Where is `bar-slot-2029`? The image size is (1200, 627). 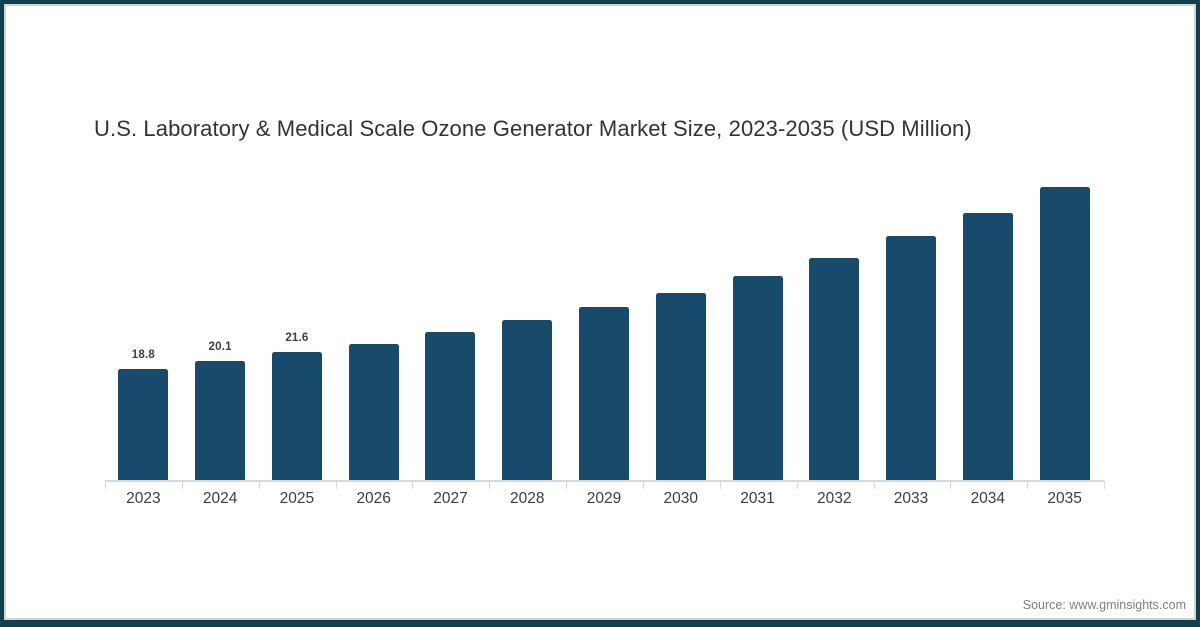 bar-slot-2029 is located at coordinates (604, 315).